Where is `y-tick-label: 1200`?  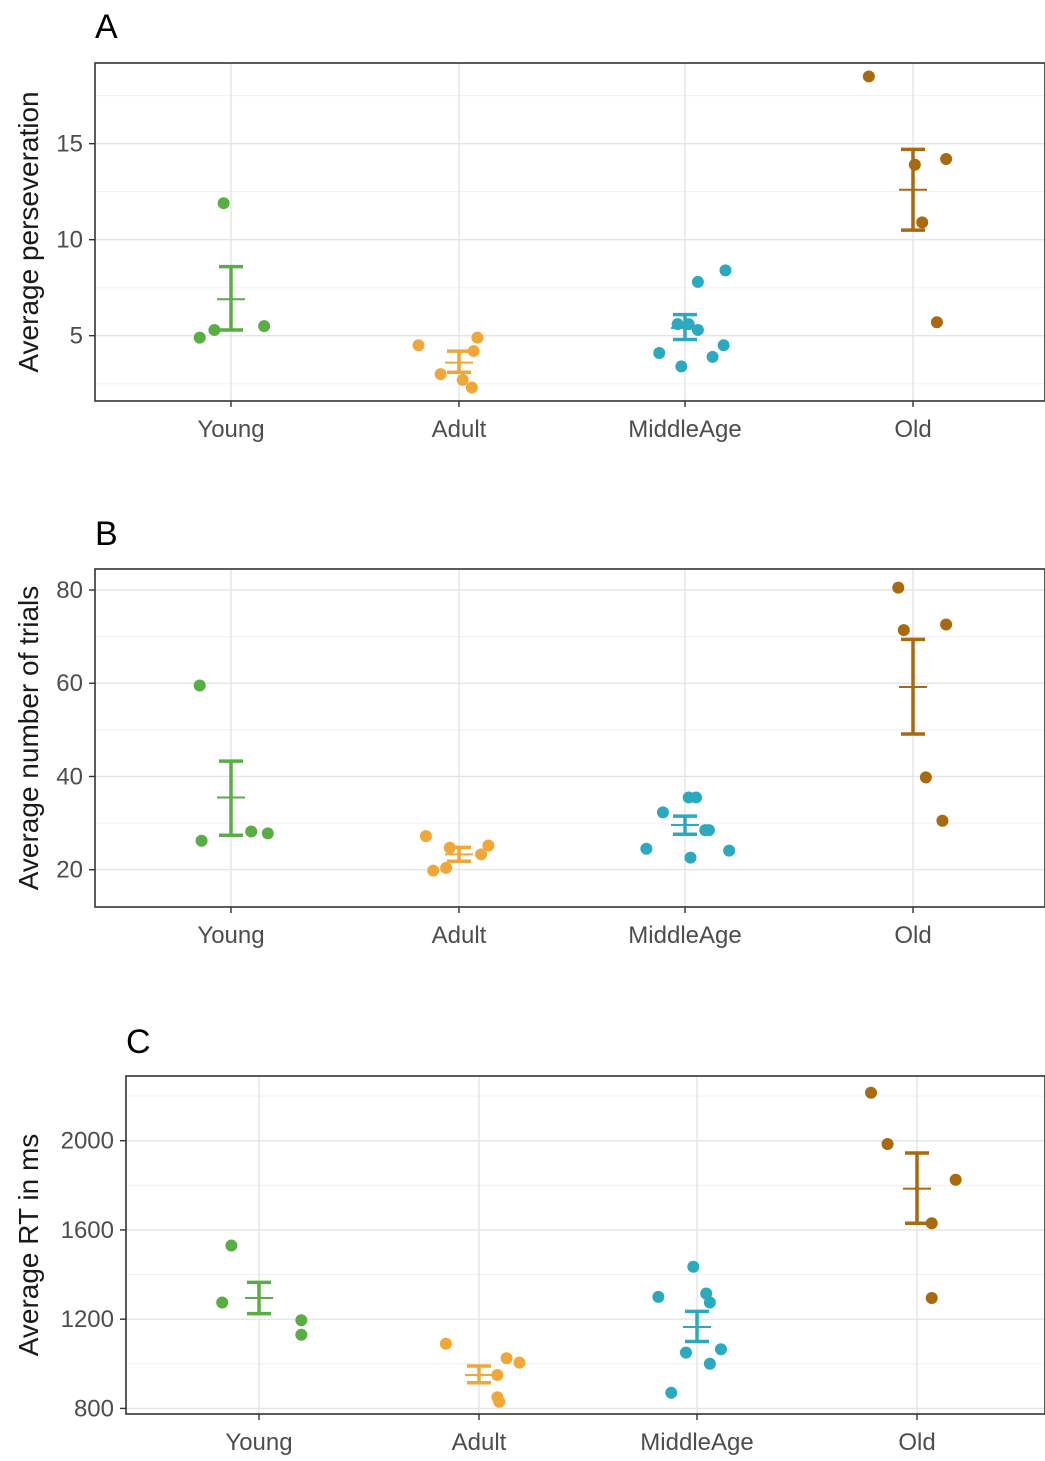
y-tick-label: 1200 is located at coordinates (87, 1319).